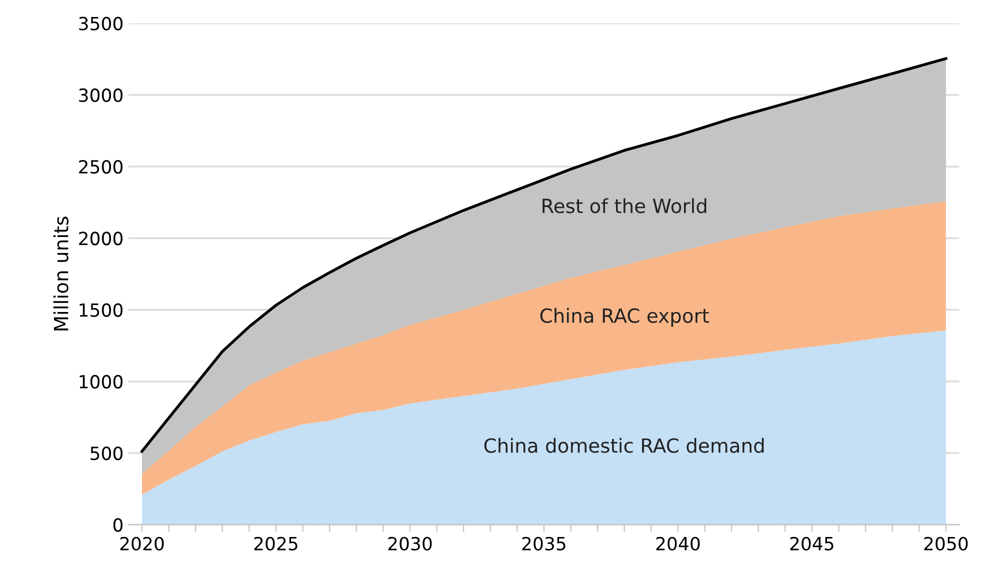  Describe the element at coordinates (106, 453) in the screenshot. I see `y-tick-label: 500` at that location.